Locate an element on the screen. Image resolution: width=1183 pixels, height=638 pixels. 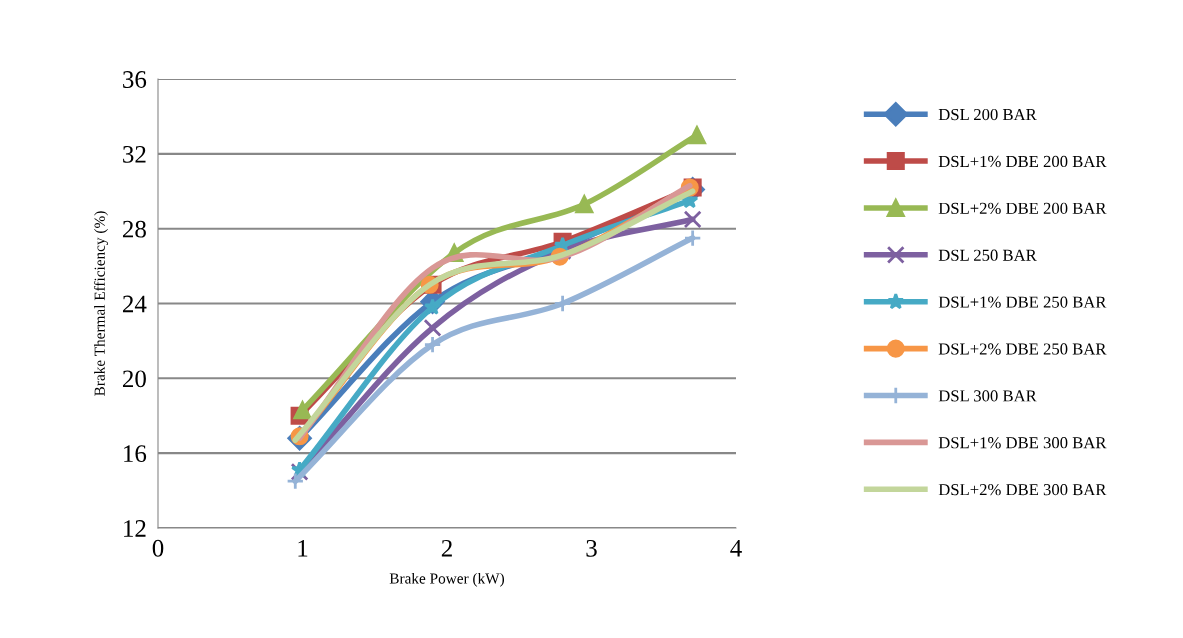
x-tick-label: 1 is located at coordinates (303, 548).